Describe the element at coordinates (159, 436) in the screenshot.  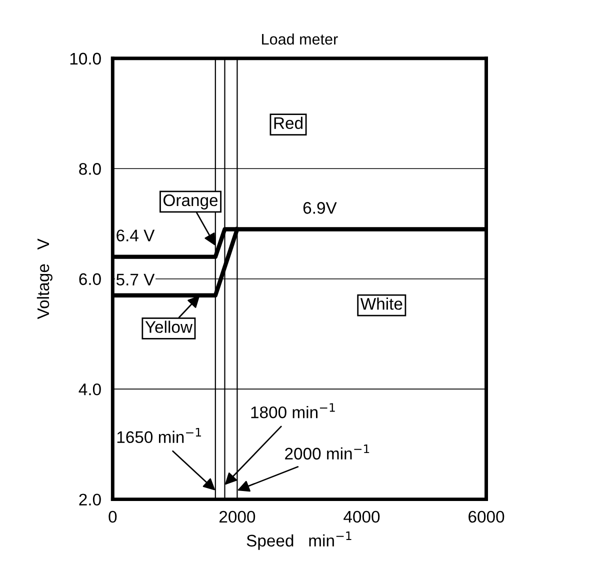
I see `ref-line-label: 1650 min$^{−1}$` at that location.